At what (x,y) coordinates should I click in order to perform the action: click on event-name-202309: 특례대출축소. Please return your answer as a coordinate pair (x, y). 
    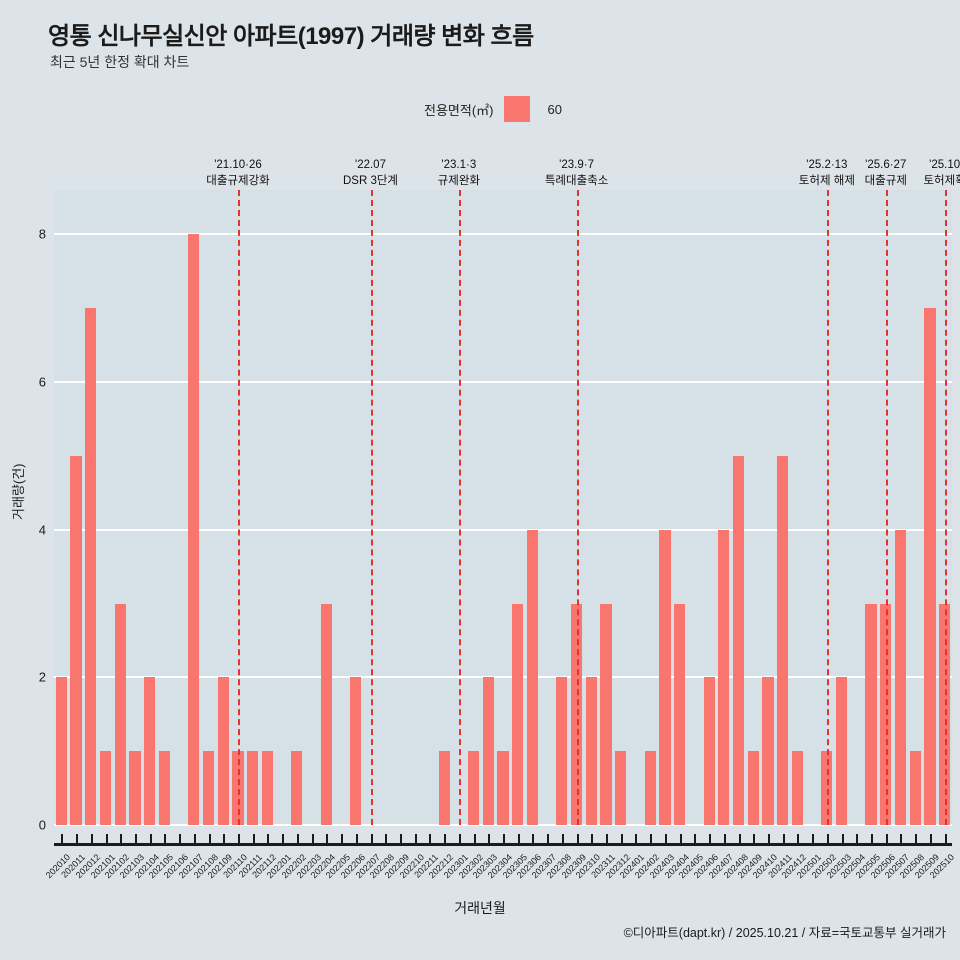
    Looking at the image, I should click on (576, 180).